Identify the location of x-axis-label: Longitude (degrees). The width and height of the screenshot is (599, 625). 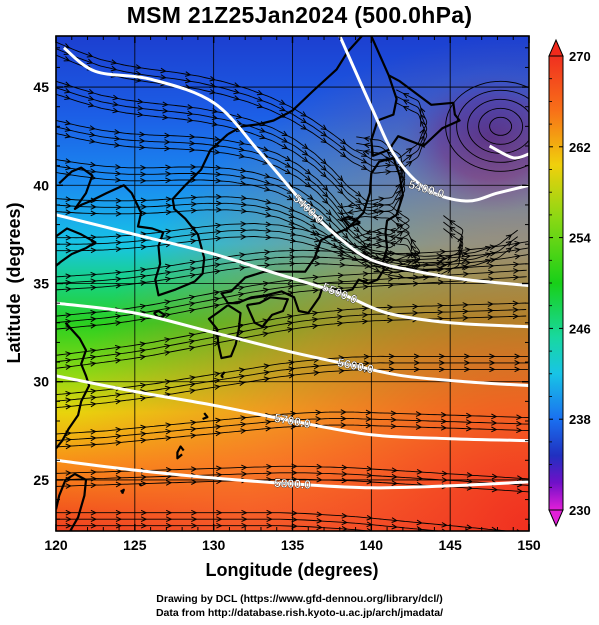
(291, 570).